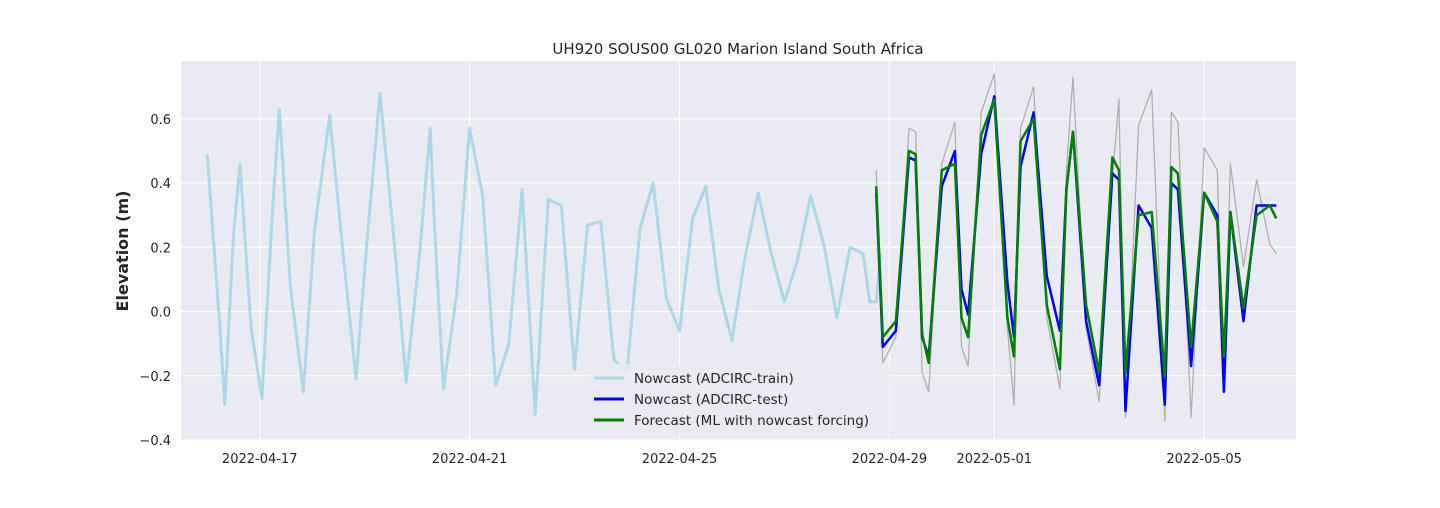 This screenshot has height=508, width=1440. What do you see at coordinates (155, 377) in the screenshot?
I see `y-tick-label: −0.2` at bounding box center [155, 377].